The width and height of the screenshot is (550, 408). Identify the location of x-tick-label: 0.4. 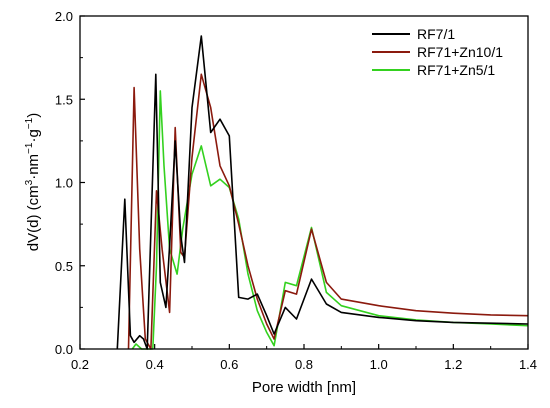
(155, 364).